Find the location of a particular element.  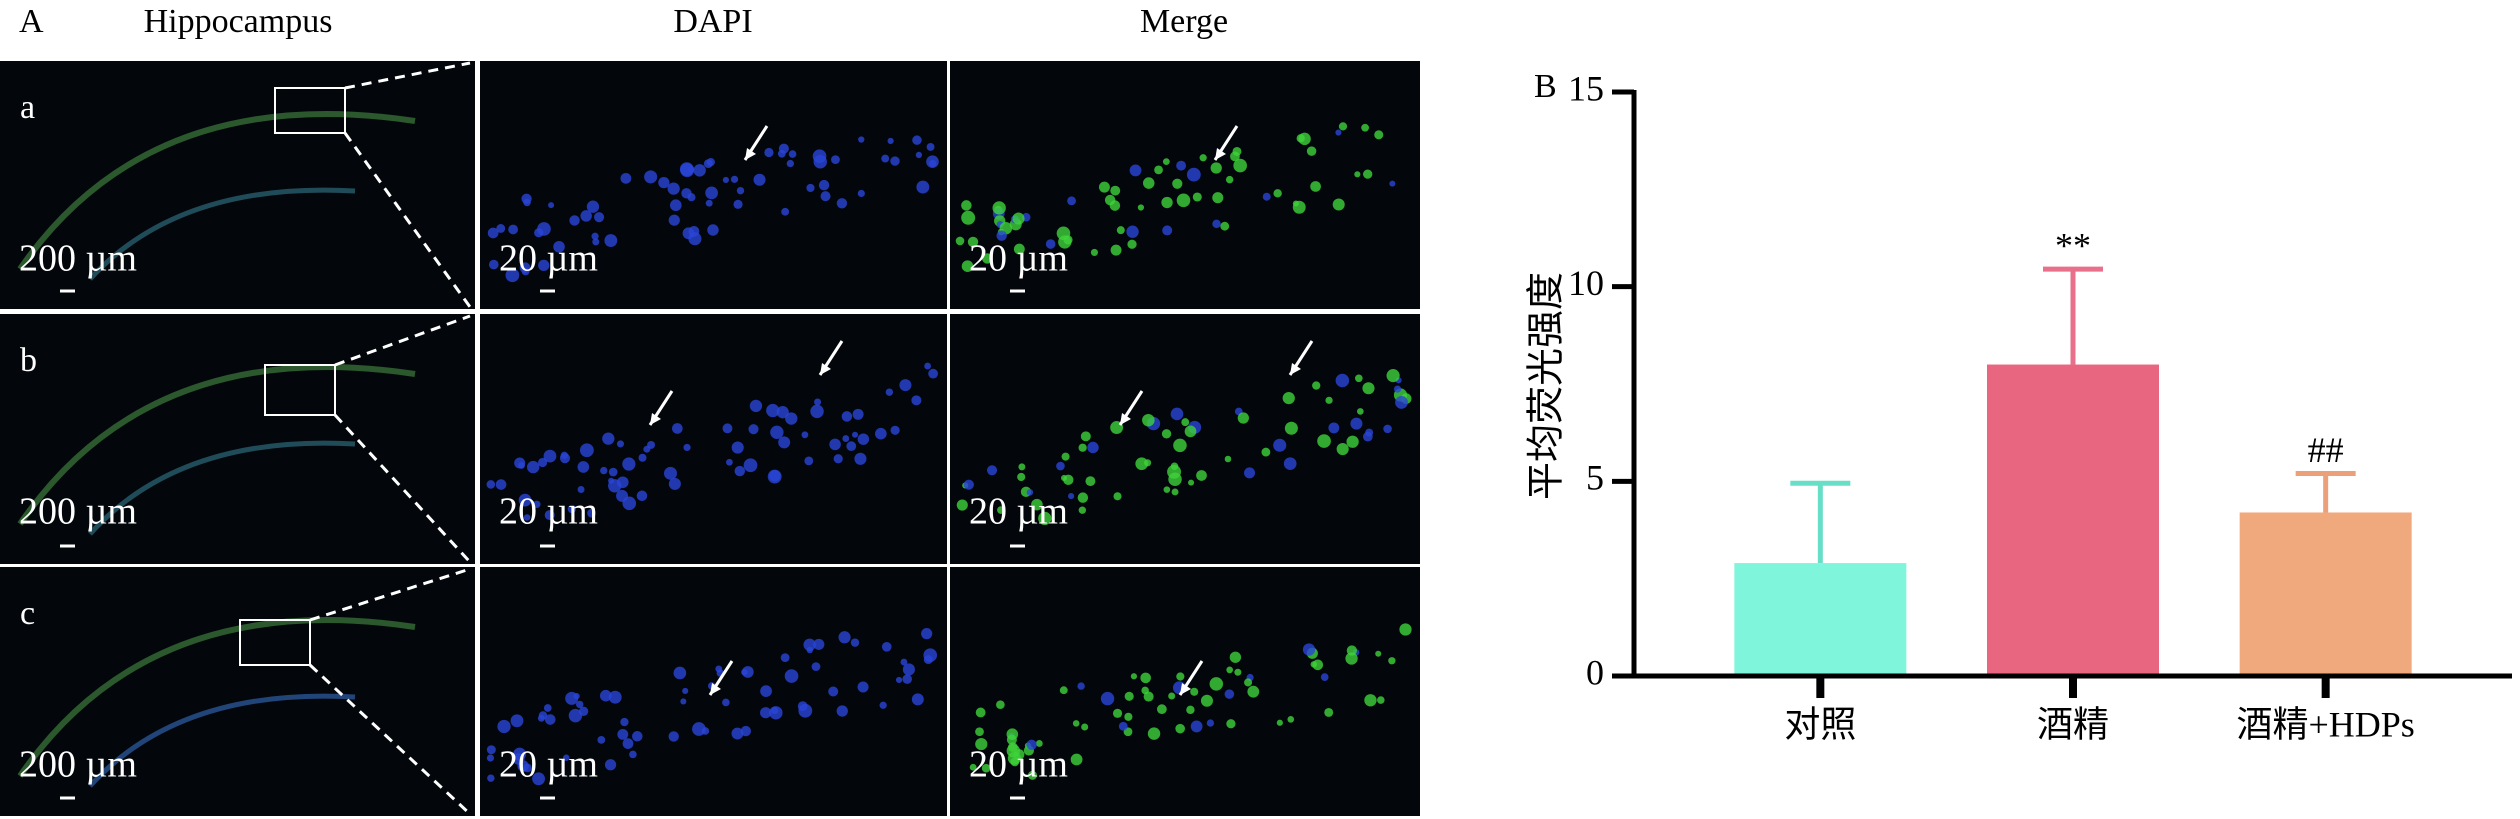

y-tick-label: 0 is located at coordinates (1595, 672).